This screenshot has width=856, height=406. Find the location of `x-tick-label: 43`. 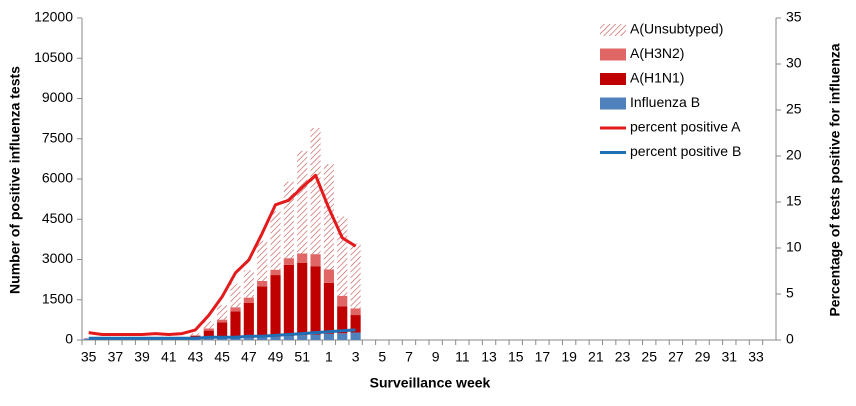

x-tick-label: 43 is located at coordinates (196, 357).